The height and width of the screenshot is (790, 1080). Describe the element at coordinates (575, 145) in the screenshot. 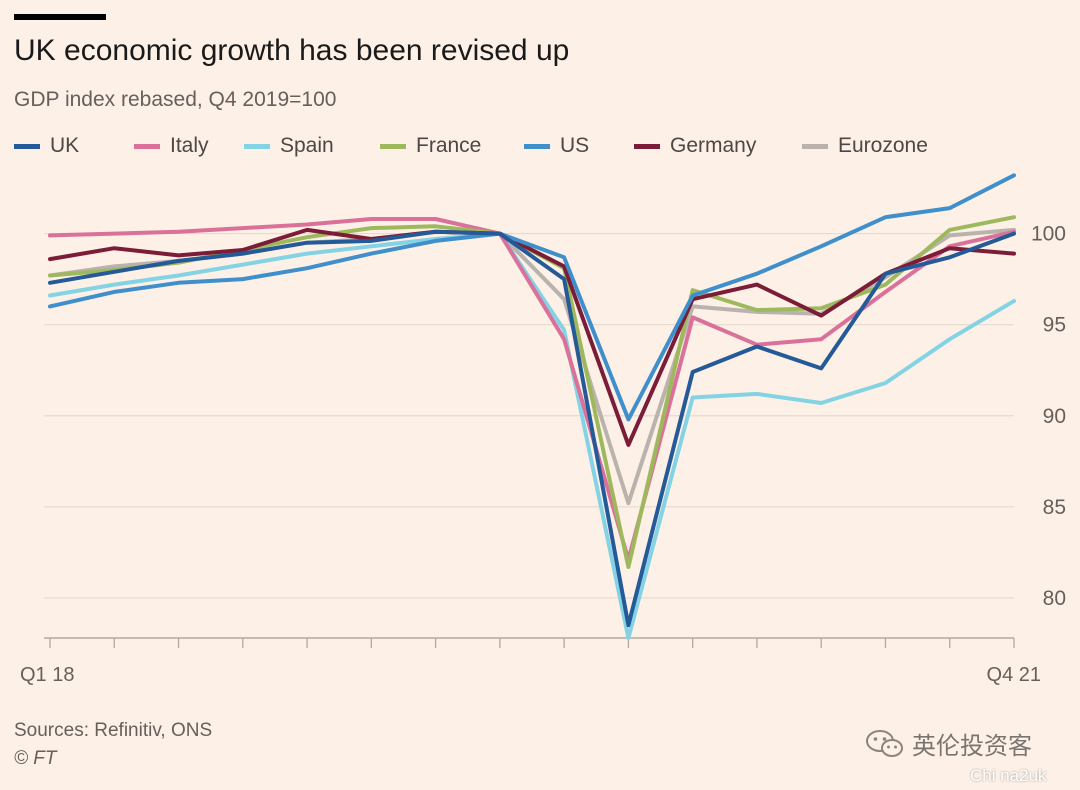

I see `legend-label: US` at that location.